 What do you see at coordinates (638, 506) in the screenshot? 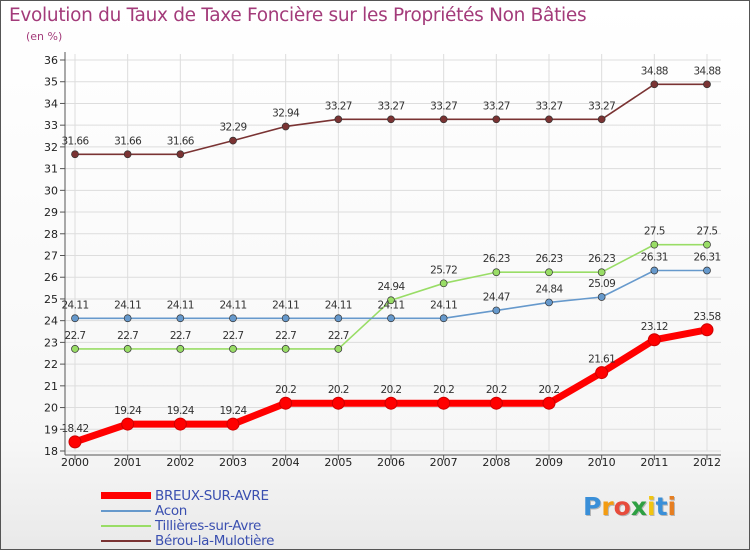
I see `logo-letter: x` at bounding box center [638, 506].